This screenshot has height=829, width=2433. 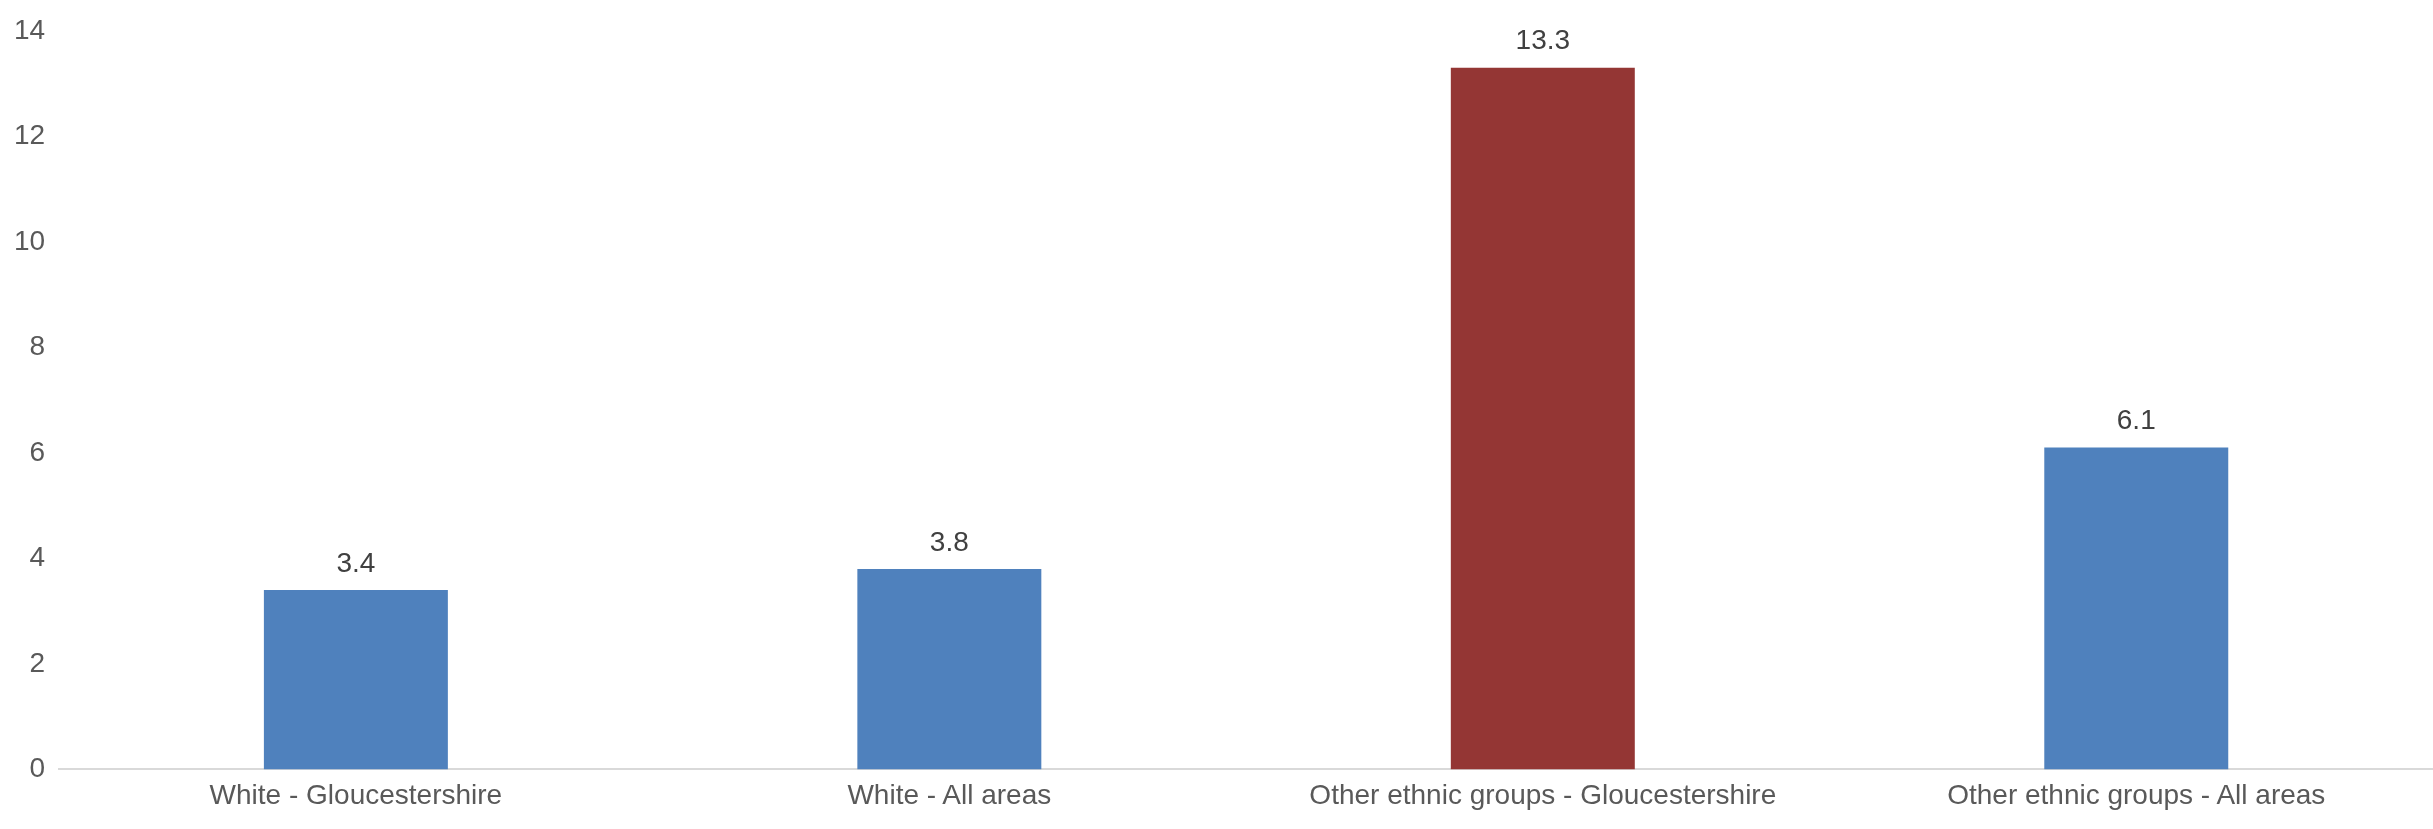 What do you see at coordinates (37, 662) in the screenshot?
I see `y-tick-label: 2` at bounding box center [37, 662].